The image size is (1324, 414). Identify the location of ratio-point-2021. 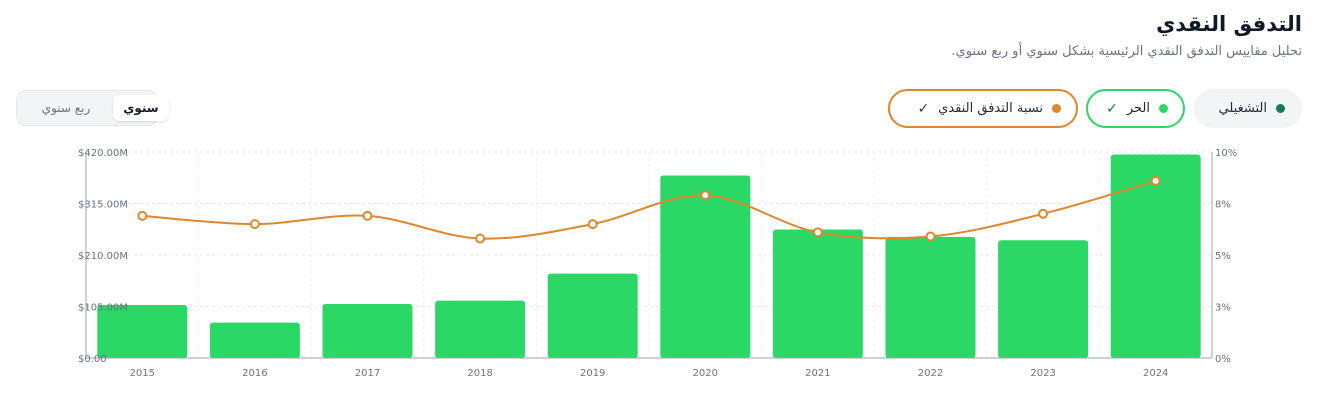
(817, 232).